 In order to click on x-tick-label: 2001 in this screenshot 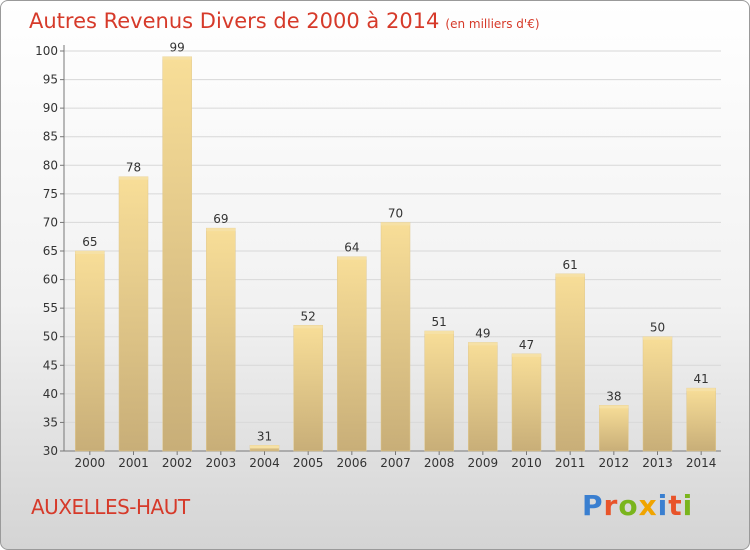, I will do `click(133, 463)`.